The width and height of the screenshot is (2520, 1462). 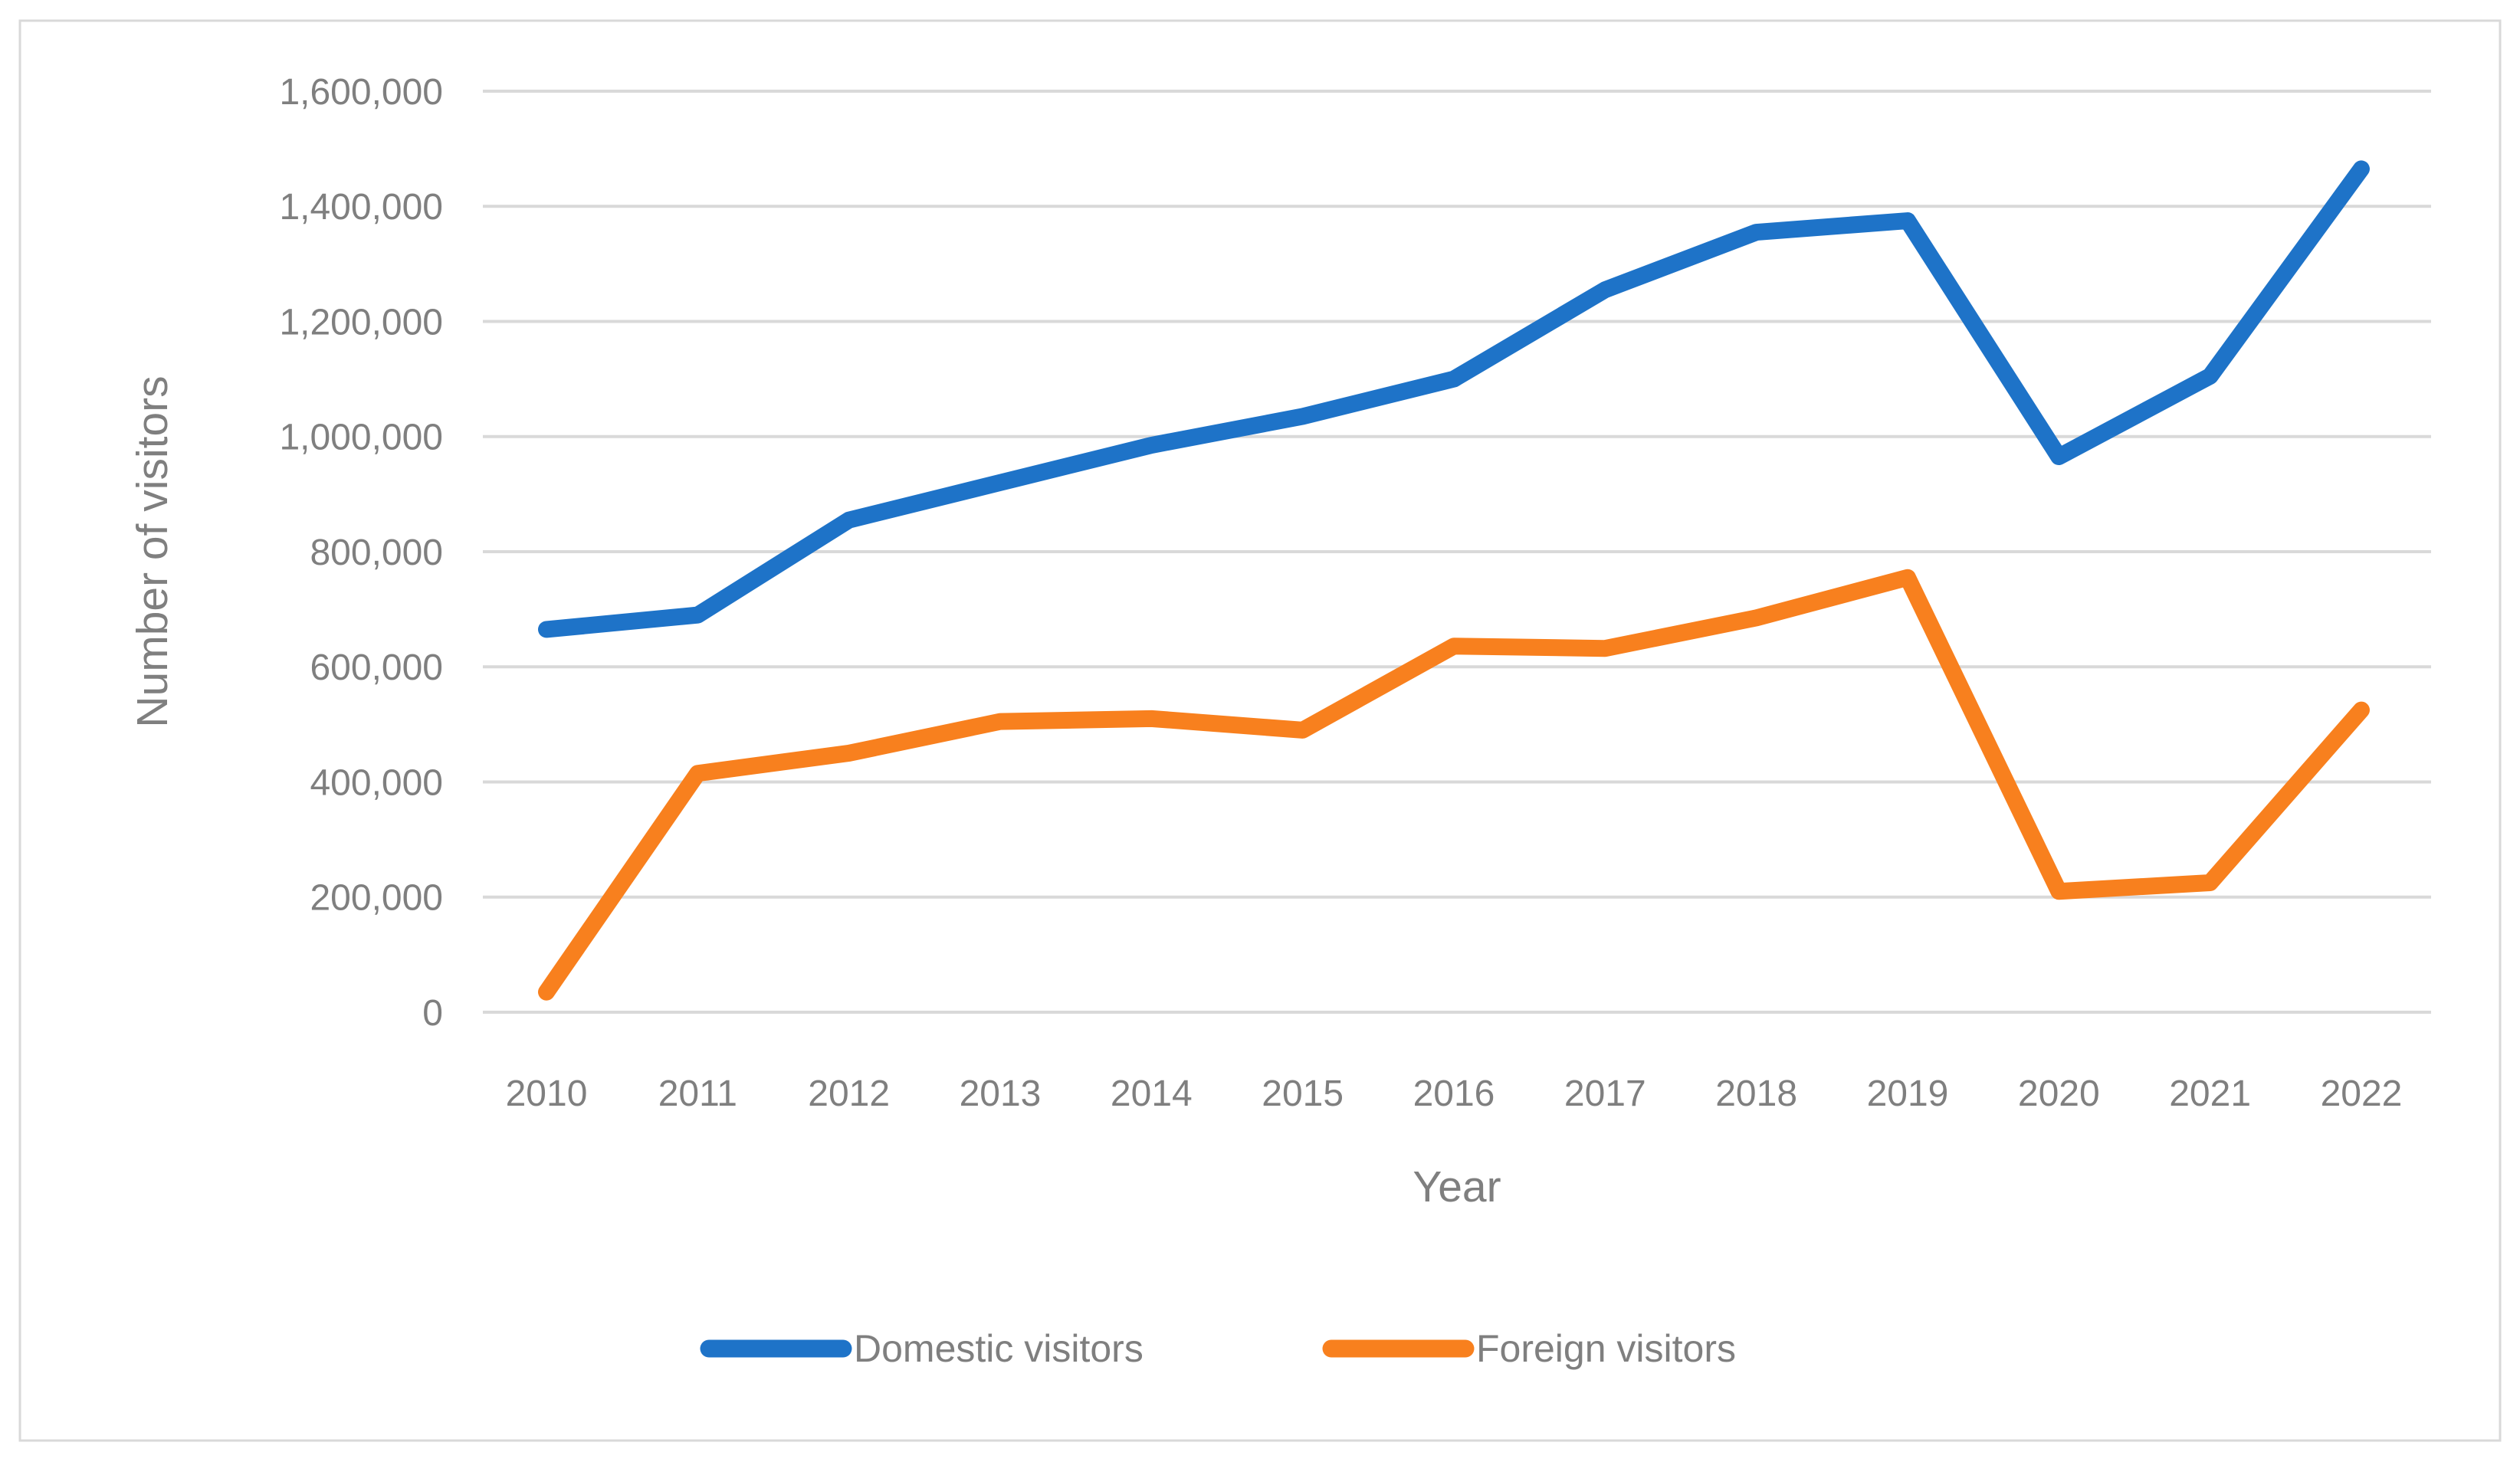 I want to click on legend-label-domestic: Domestic visitors, so click(x=999, y=1348).